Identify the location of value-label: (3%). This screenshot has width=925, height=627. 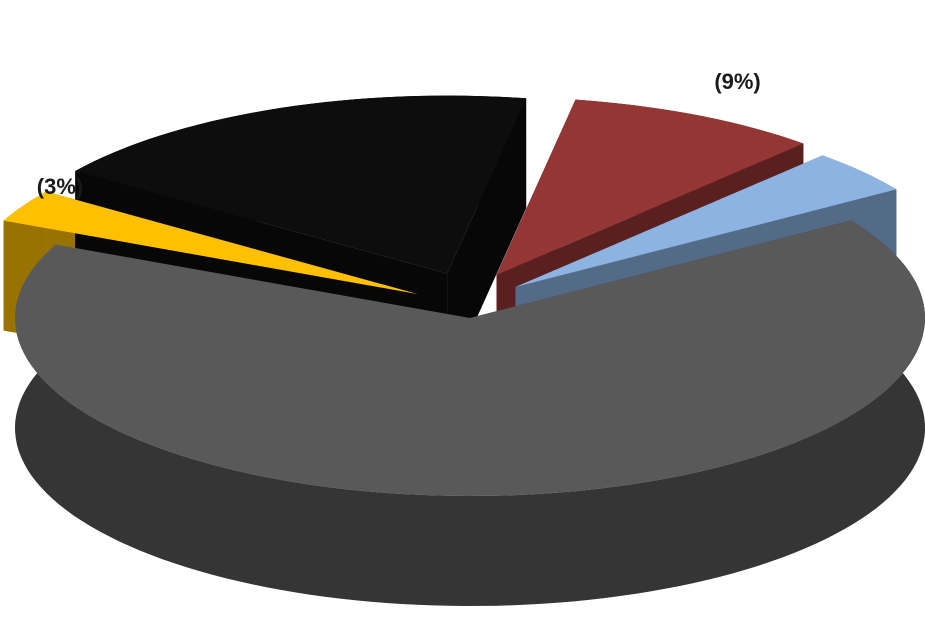
(60, 186).